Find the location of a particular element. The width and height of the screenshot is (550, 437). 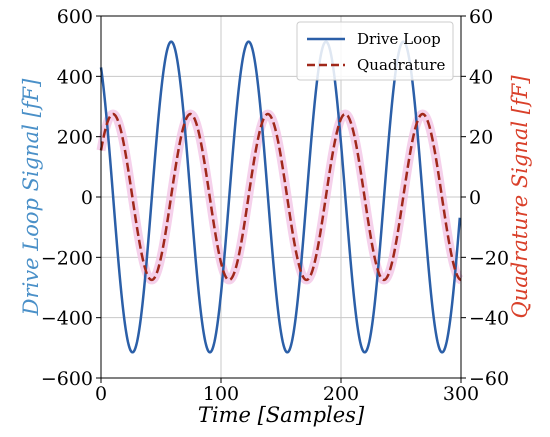

legend-label-quadrature: Quadrature is located at coordinates (401, 65).